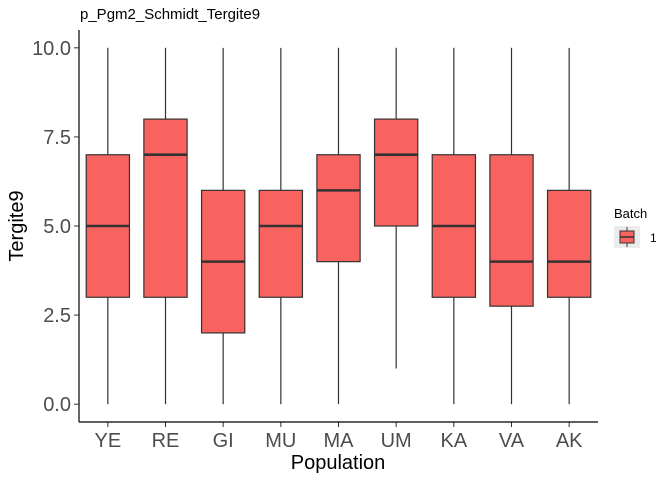 This screenshot has width=672, height=480. I want to click on x-tick-label: KA, so click(453, 441).